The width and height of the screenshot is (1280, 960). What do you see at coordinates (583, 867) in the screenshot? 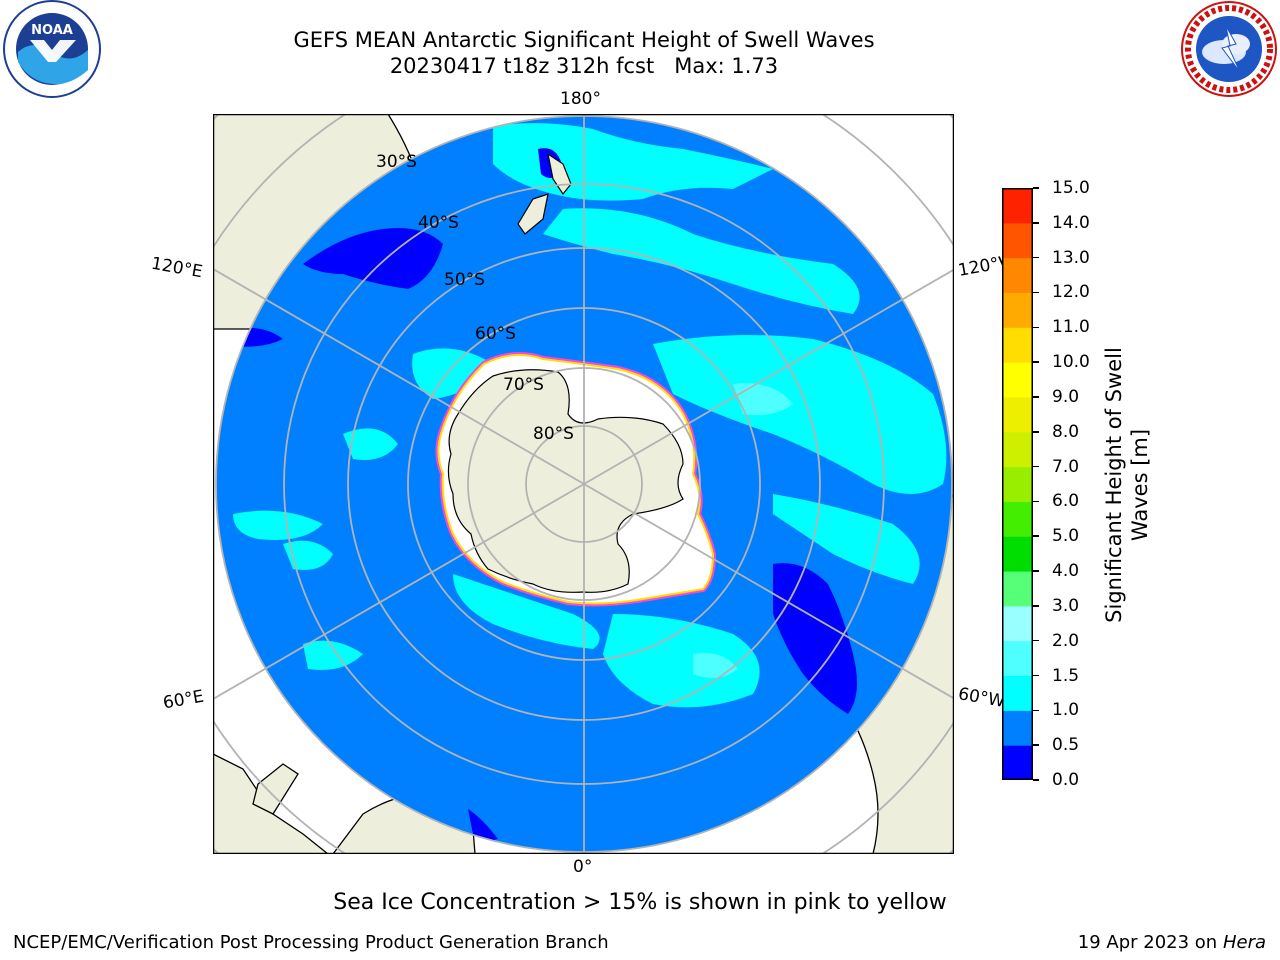
I see `lon-label-0: 0°` at bounding box center [583, 867].